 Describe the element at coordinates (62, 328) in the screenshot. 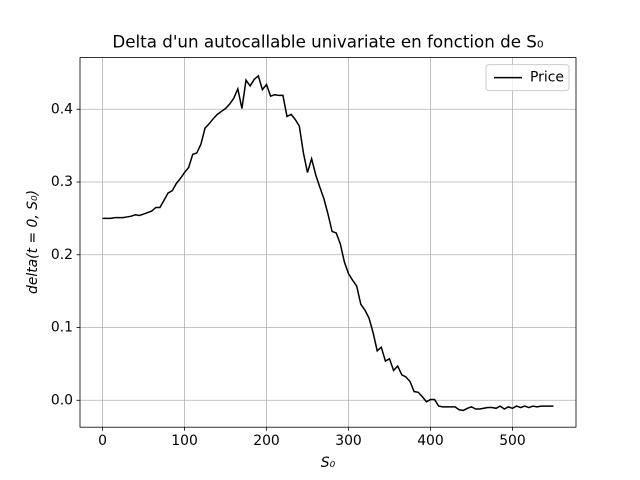

I see `y-tick-label: 0.1` at that location.